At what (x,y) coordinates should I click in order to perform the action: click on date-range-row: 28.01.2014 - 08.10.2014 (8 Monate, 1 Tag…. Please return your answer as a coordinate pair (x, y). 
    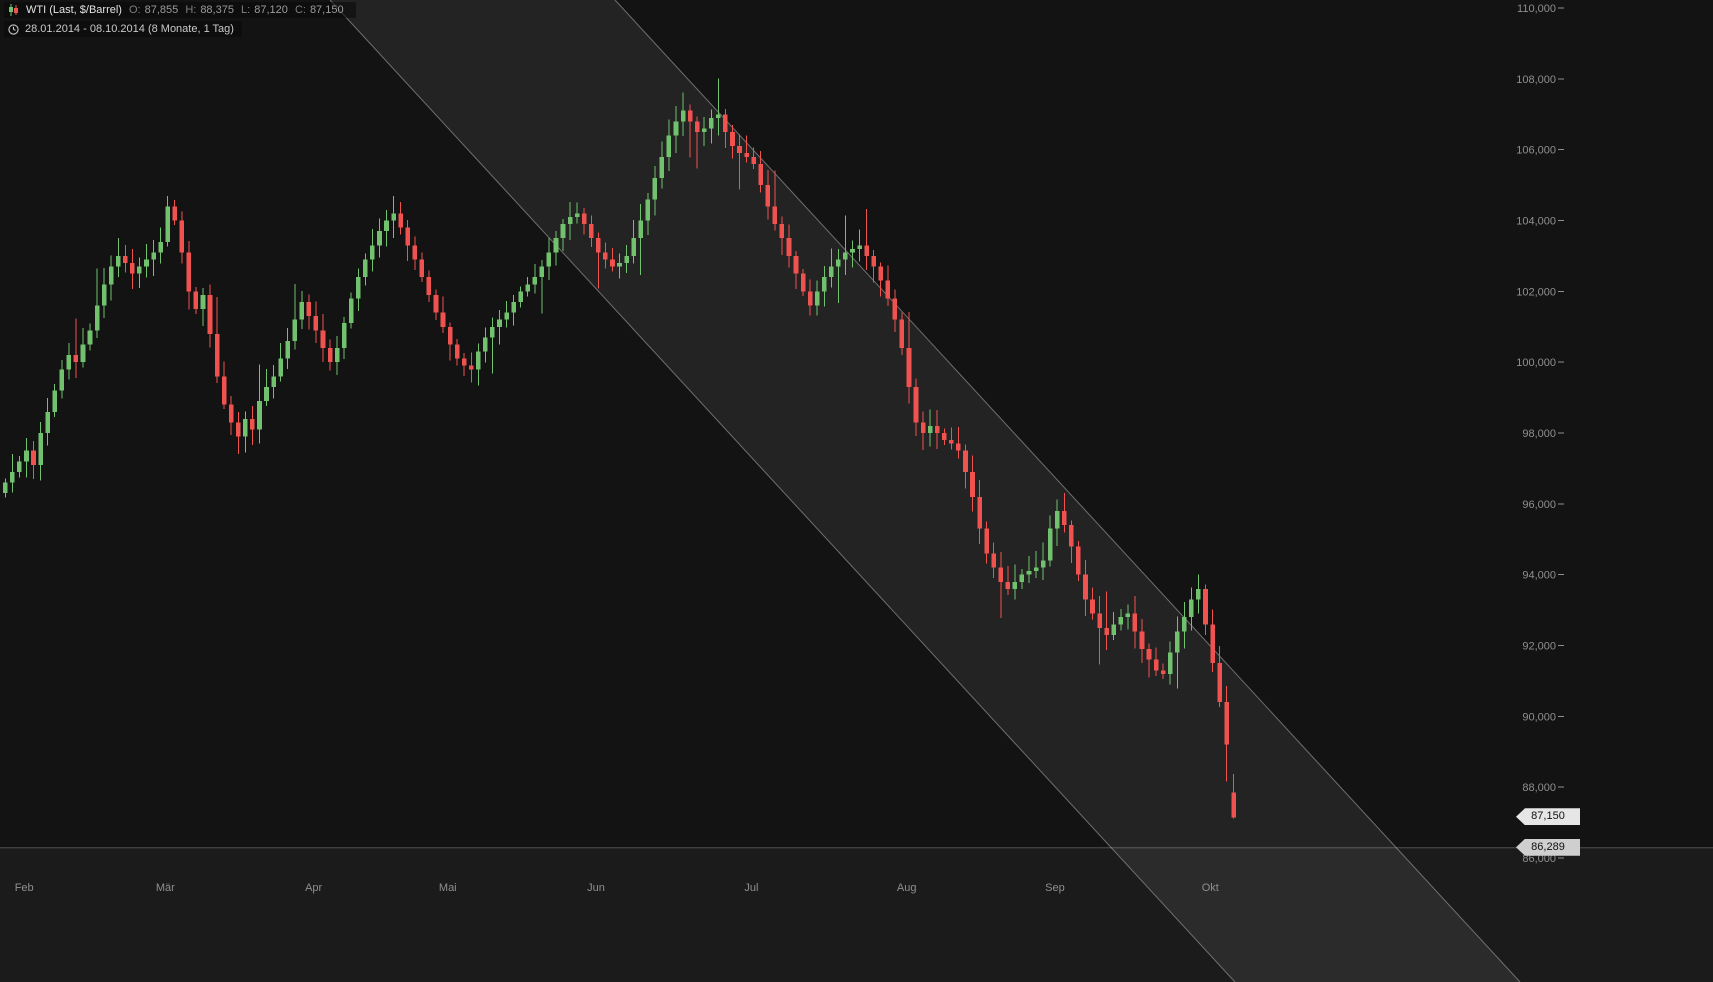
    Looking at the image, I should click on (123, 29).